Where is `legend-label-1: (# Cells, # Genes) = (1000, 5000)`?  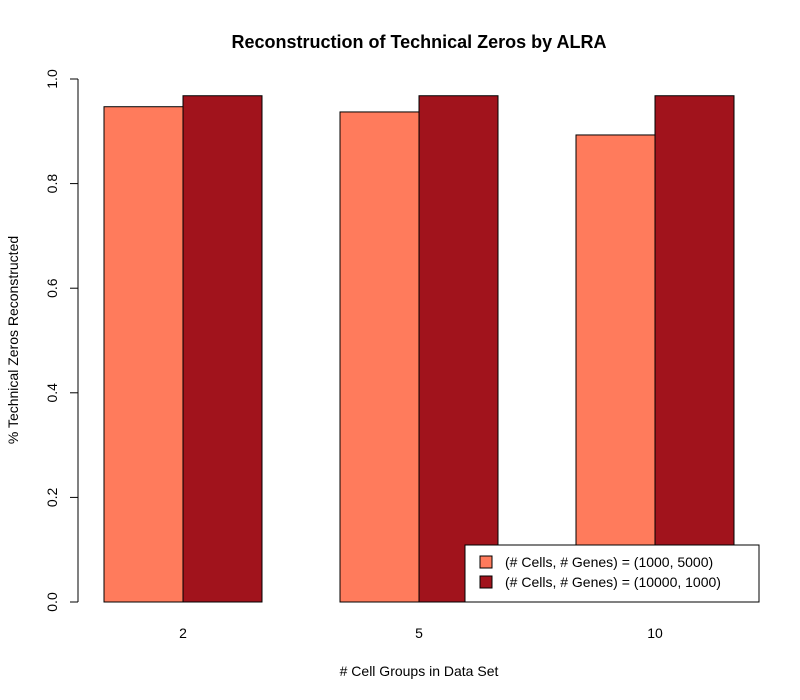
legend-label-1: (# Cells, # Genes) = (1000, 5000) is located at coordinates (609, 562).